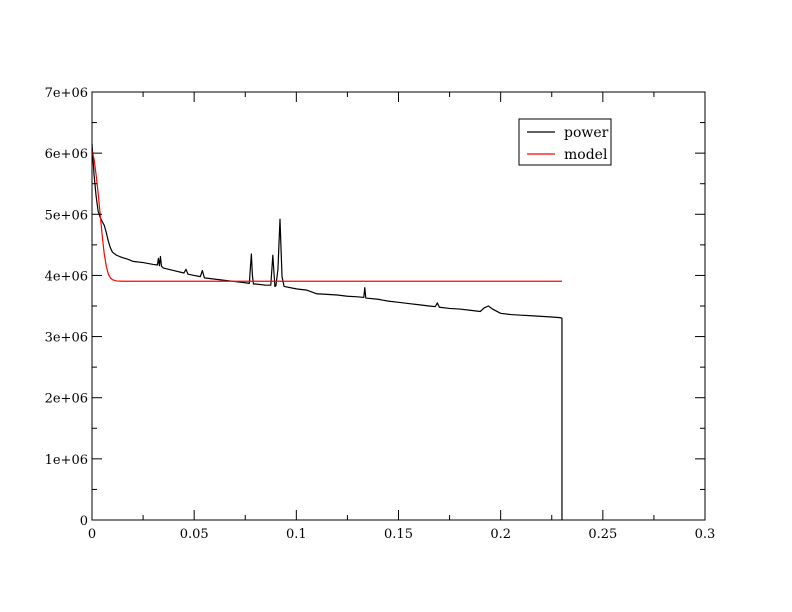  I want to click on x-tick-label: 0.05, so click(194, 534).